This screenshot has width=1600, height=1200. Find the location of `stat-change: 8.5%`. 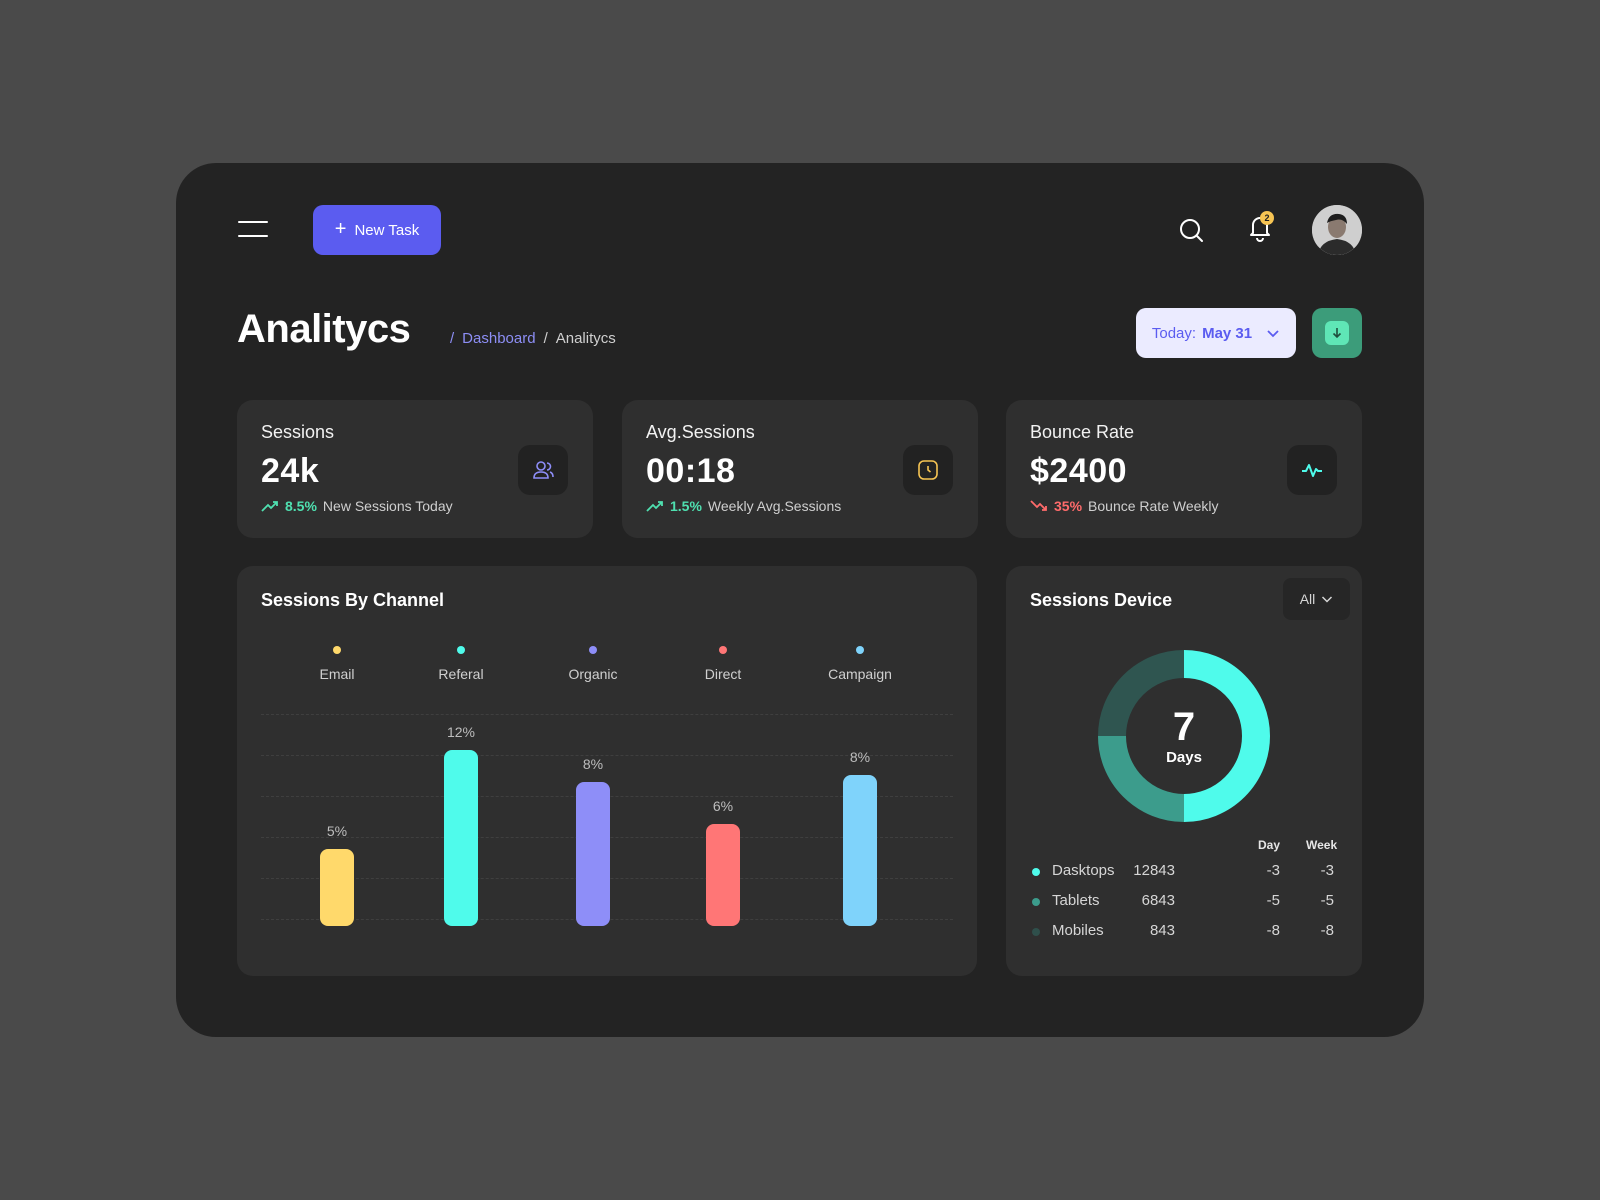

stat-change: 8.5% is located at coordinates (301, 506).